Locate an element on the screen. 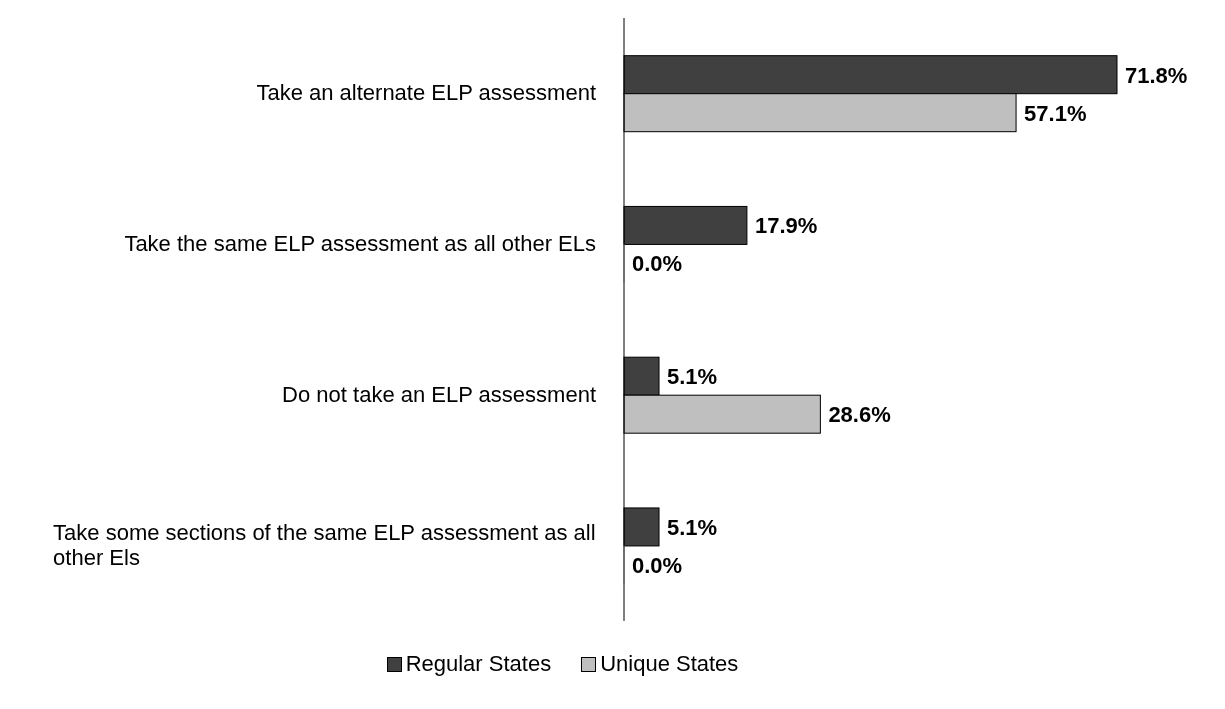 This screenshot has width=1225, height=709. y-tick-label: Take some sections of the same ELP assessment as all other Els is located at coordinates (324, 545).